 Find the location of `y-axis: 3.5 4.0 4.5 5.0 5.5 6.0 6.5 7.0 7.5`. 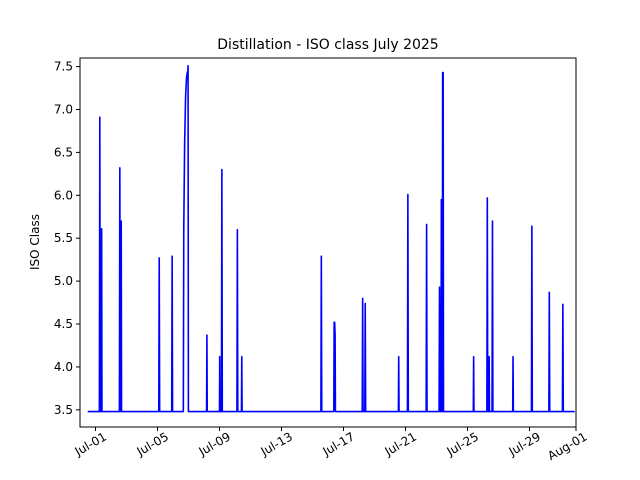

y-axis: 3.5 4.0 4.5 5.0 5.5 6.0 6.5 7.0 7.5 is located at coordinates (67, 238).